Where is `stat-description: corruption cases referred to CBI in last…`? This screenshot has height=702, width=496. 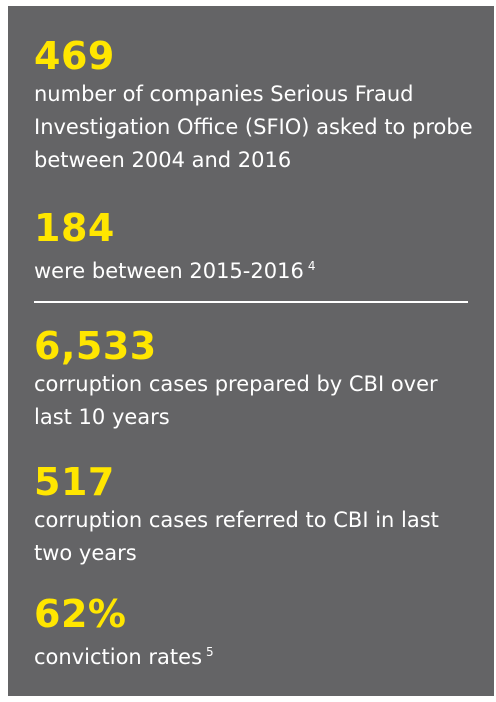
stat-description: corruption cases referred to CBI in last… is located at coordinates (236, 536).